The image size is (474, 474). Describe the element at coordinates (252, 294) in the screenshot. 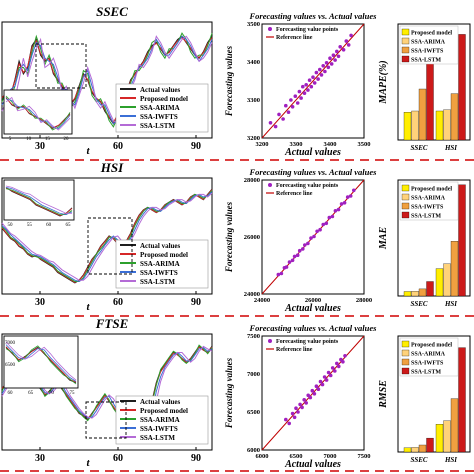

I see `hsi-scatter-y-tick-0: 24000` at that location.